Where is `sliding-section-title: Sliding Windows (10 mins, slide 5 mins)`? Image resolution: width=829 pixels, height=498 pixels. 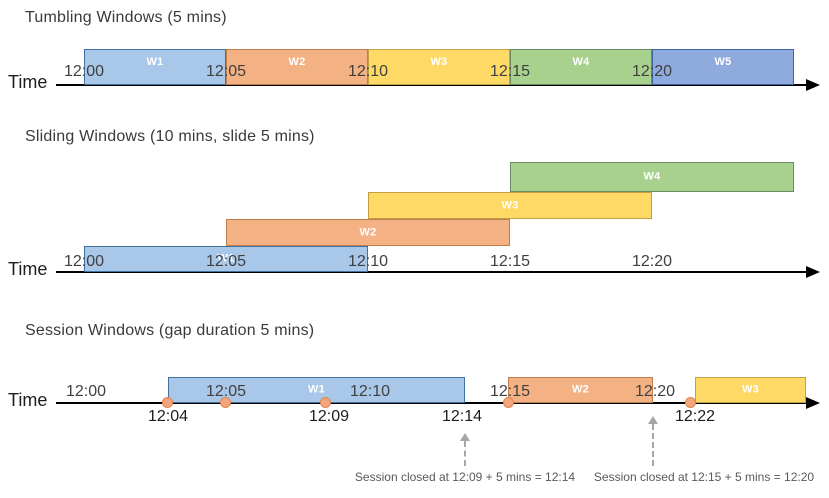 sliding-section-title: Sliding Windows (10 mins, slide 5 mins) is located at coordinates (170, 136).